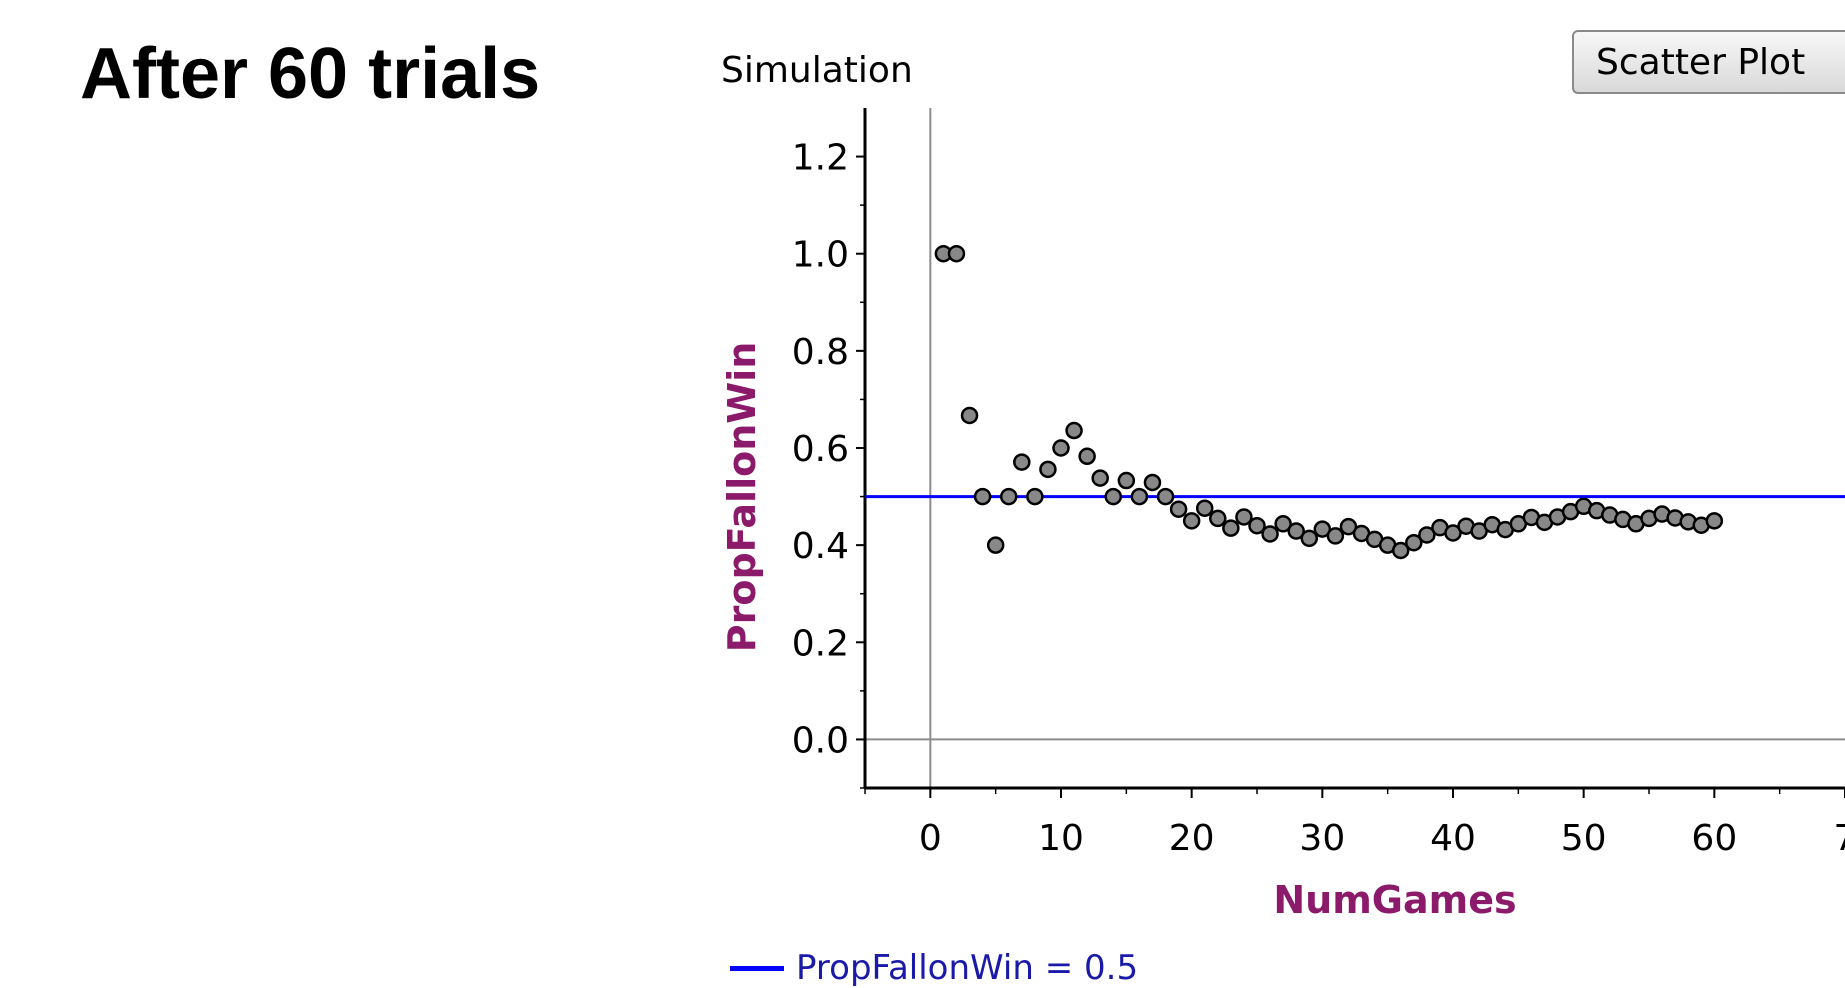 Image resolution: width=1845 pixels, height=988 pixels. What do you see at coordinates (1839, 838) in the screenshot?
I see `x-tick-label: 7` at bounding box center [1839, 838].